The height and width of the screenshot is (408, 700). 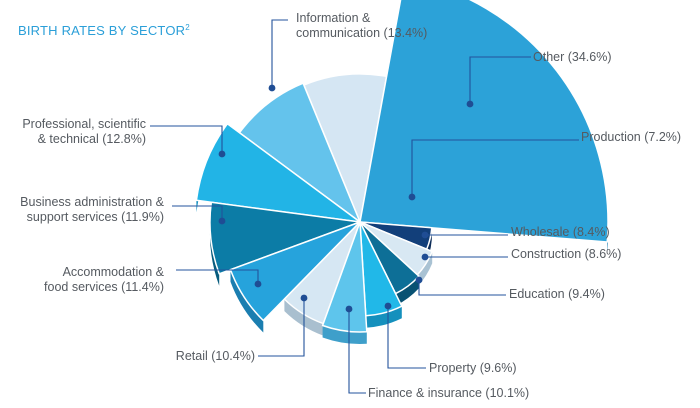 What do you see at coordinates (281, 327) in the screenshot?
I see `leader-line-retail` at bounding box center [281, 327].